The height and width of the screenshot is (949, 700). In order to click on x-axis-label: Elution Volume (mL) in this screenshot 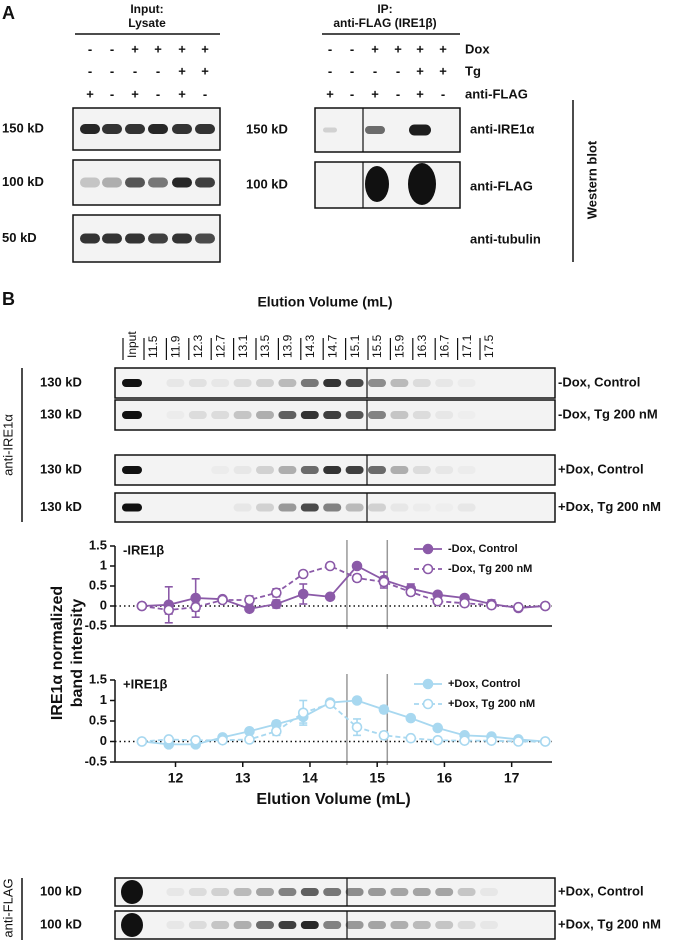, I will do `click(333, 799)`.